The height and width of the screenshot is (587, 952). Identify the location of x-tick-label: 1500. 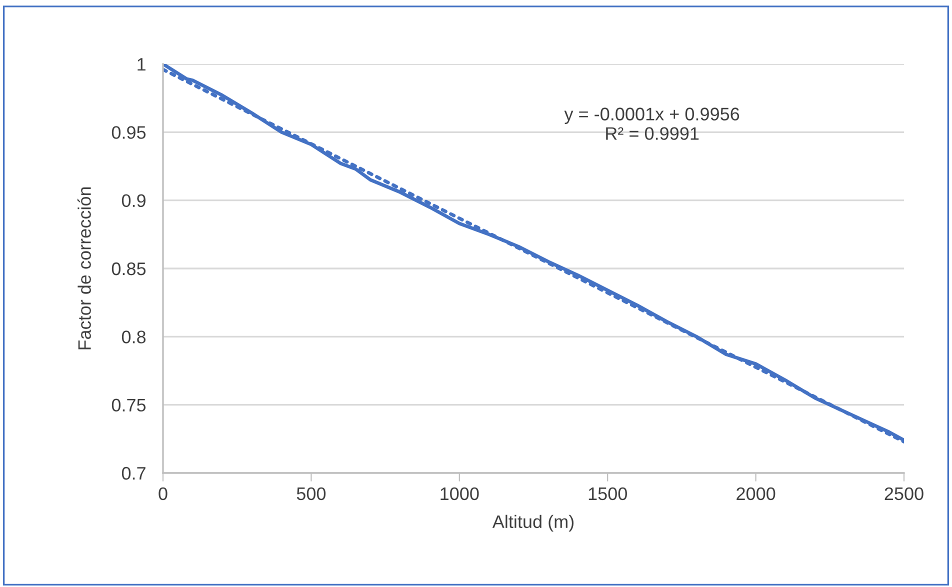
(607, 493).